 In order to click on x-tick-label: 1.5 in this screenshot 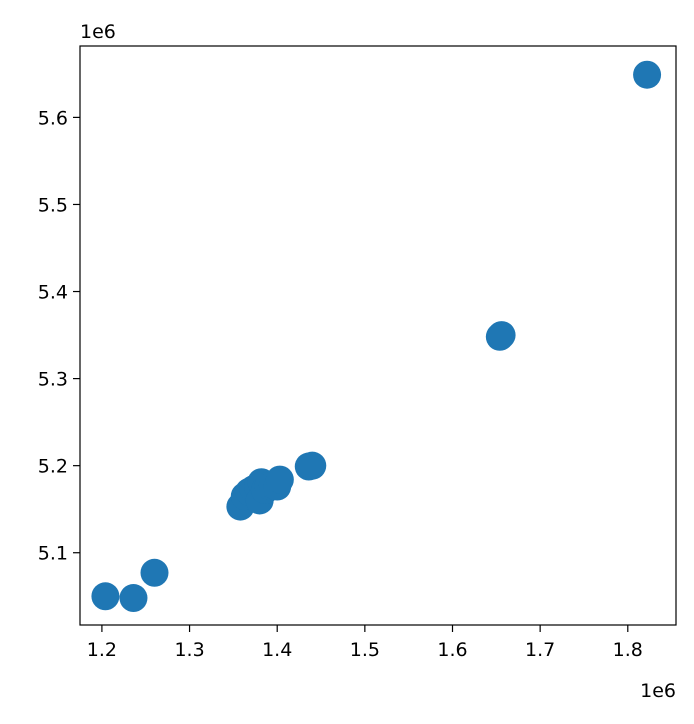, I will do `click(365, 650)`.